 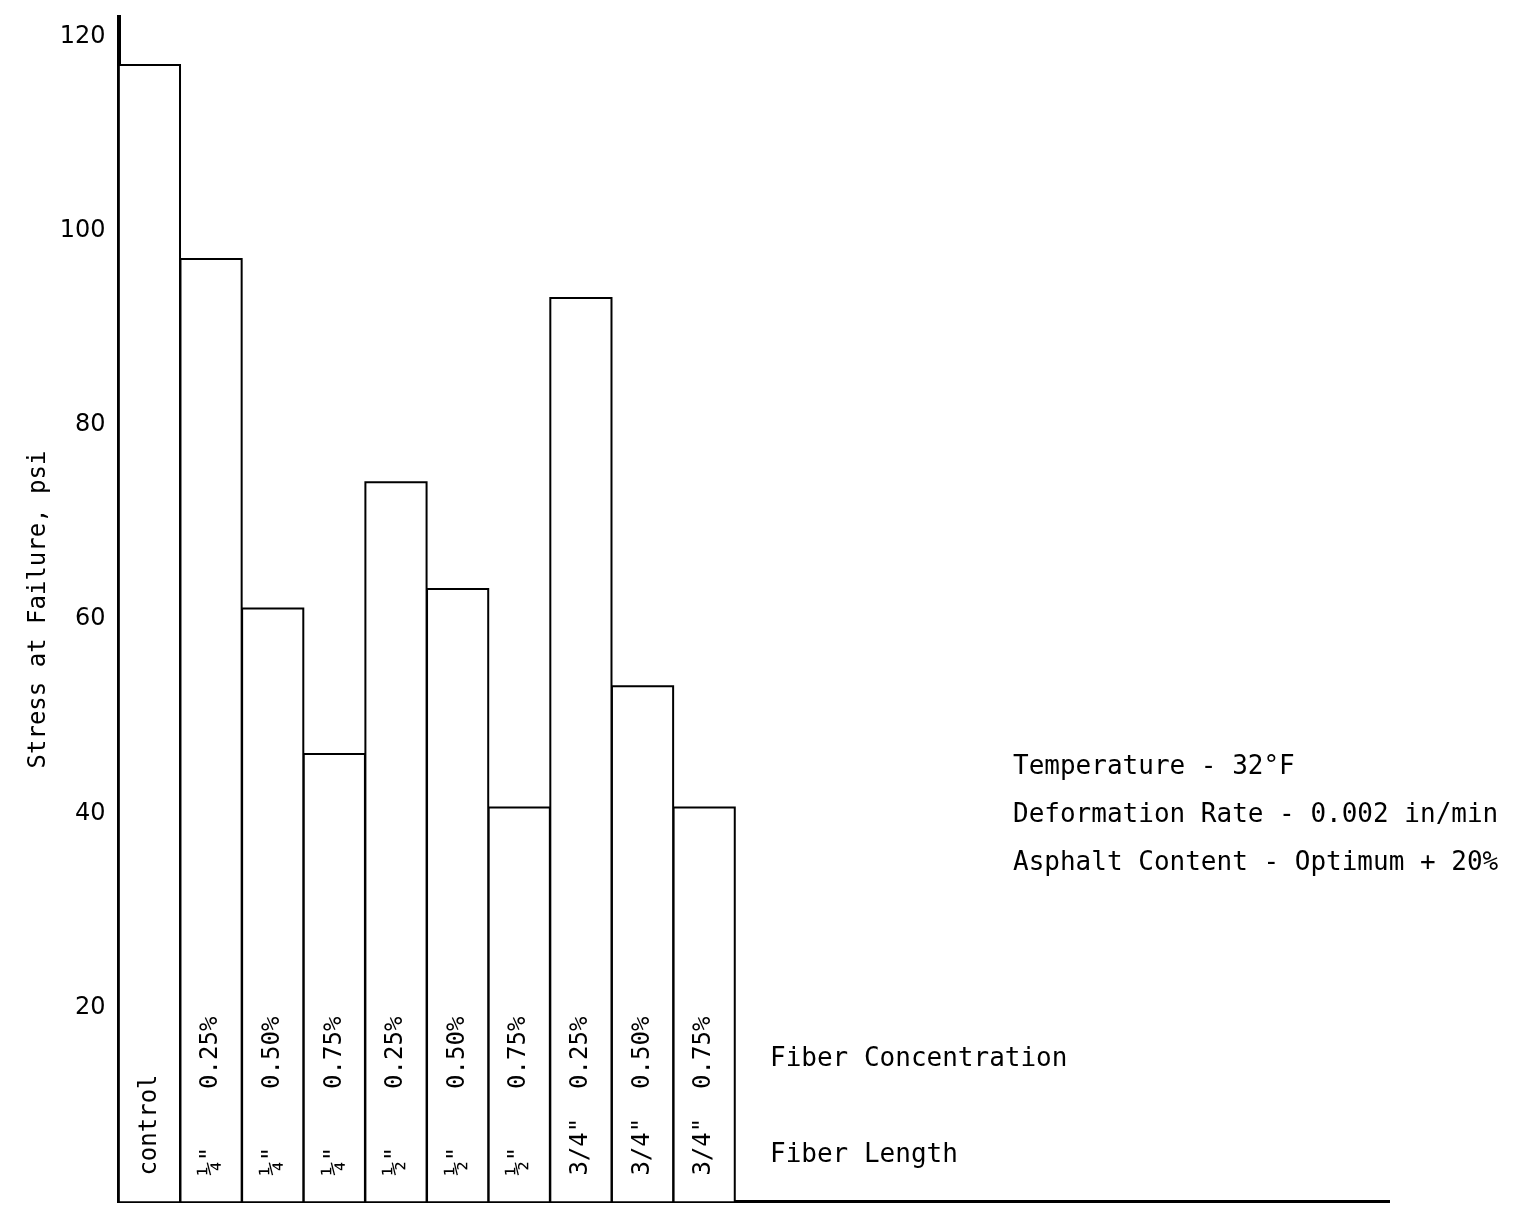 What do you see at coordinates (1256, 813) in the screenshot?
I see `text: Deformation Rate - 0.002 in/min` at bounding box center [1256, 813].